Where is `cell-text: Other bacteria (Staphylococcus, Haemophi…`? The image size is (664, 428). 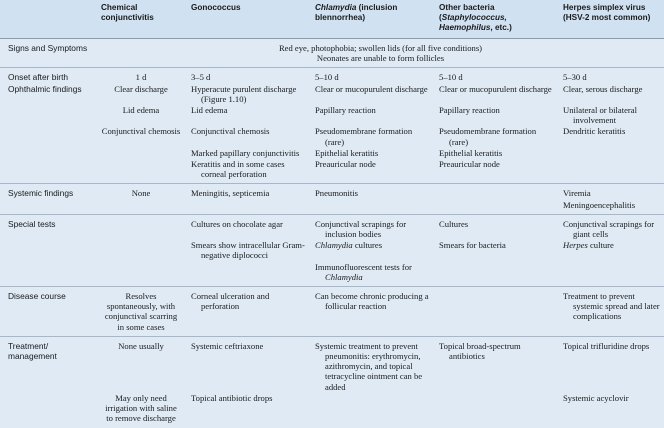 cell-text: Other bacteria (Staphylococcus, Haemophi… is located at coordinates (475, 17).